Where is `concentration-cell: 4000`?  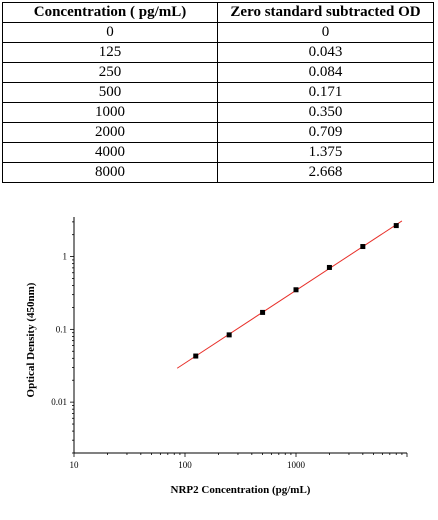
concentration-cell: 4000 is located at coordinates (110, 152).